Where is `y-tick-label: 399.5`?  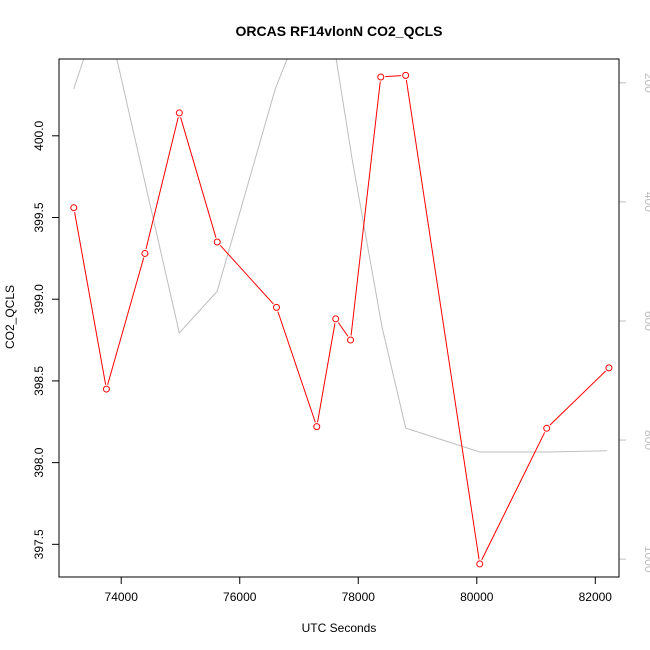
y-tick-label: 399.5 is located at coordinates (39, 217).